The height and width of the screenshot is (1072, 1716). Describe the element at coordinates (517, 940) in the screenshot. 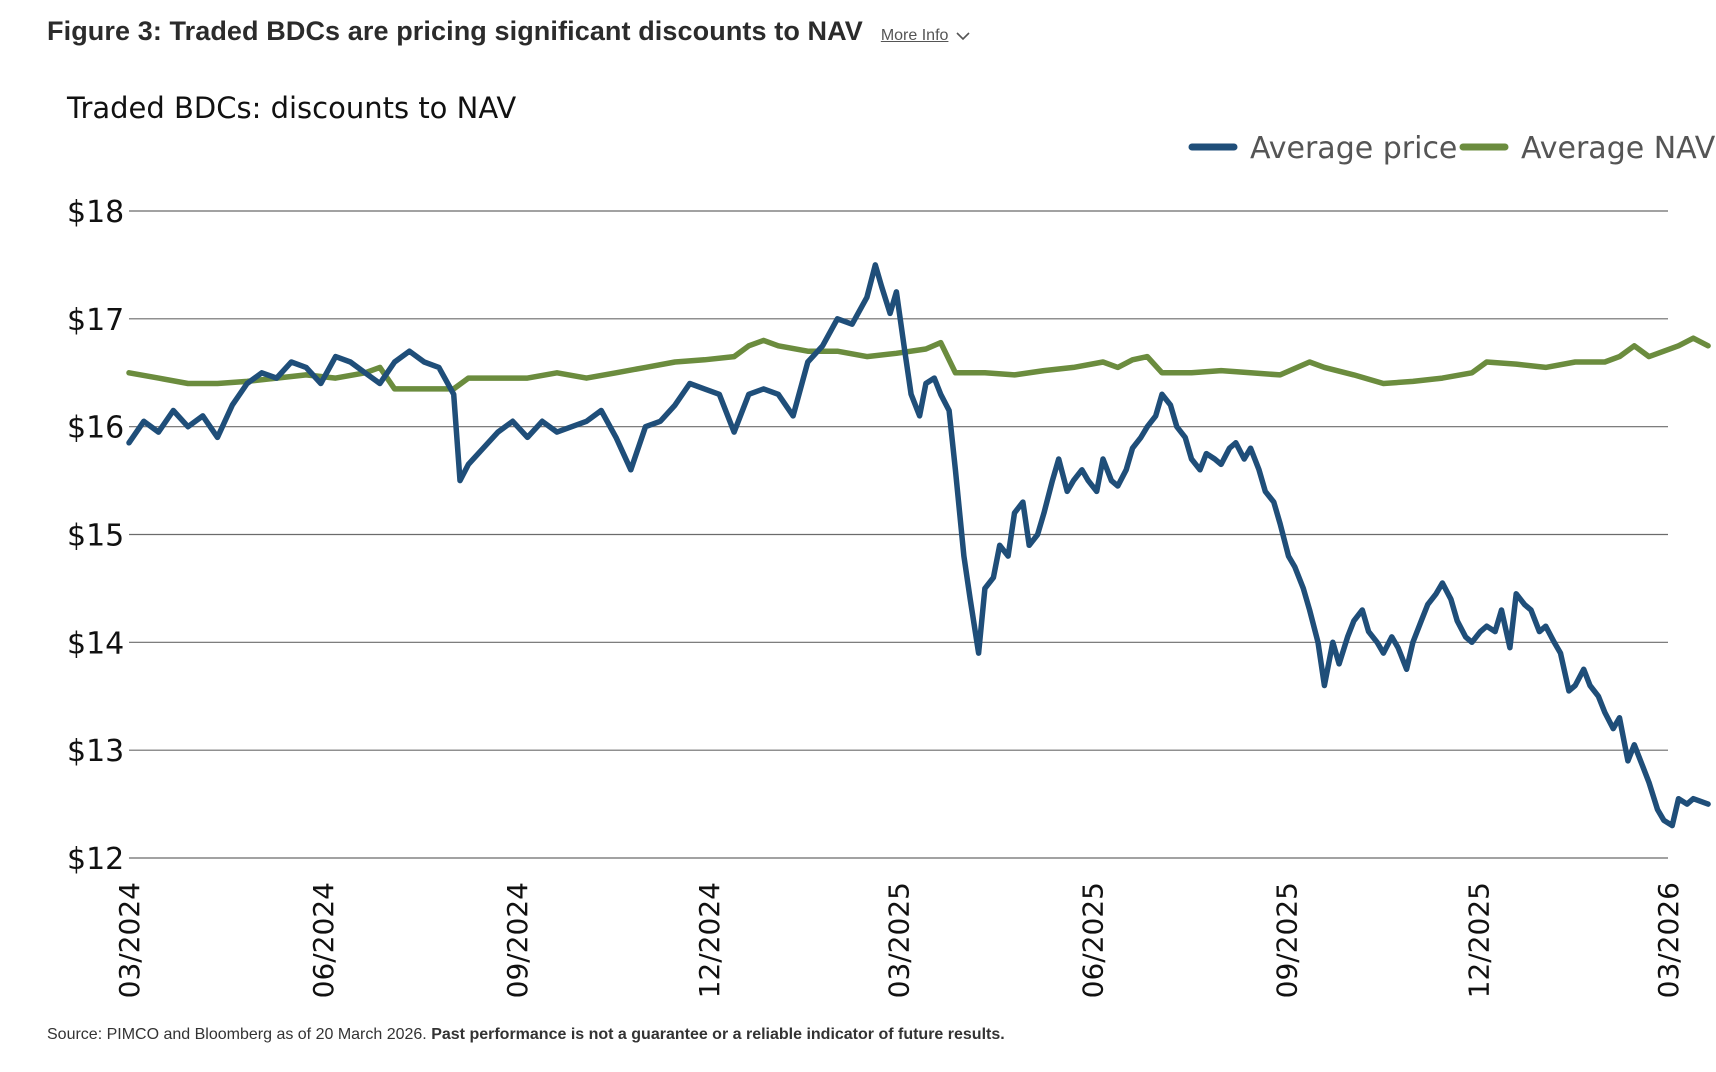

I see `x-tick-label: 09/2024` at that location.